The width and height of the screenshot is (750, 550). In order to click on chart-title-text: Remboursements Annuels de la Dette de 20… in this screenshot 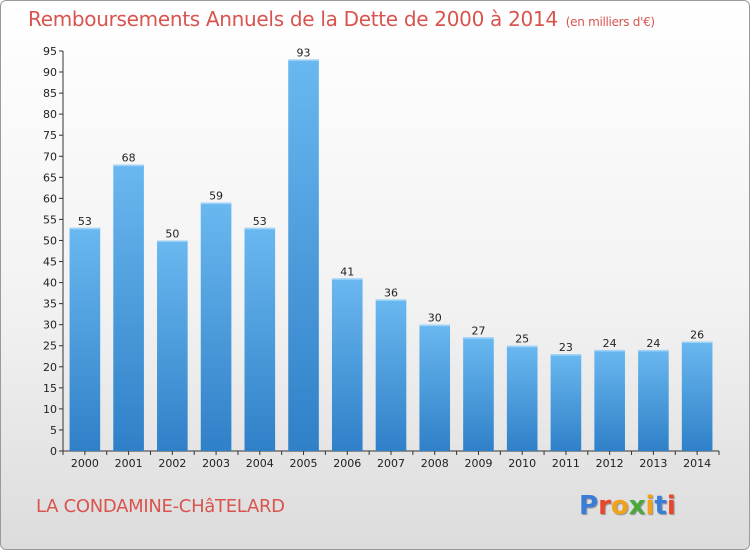, I will do `click(293, 19)`.